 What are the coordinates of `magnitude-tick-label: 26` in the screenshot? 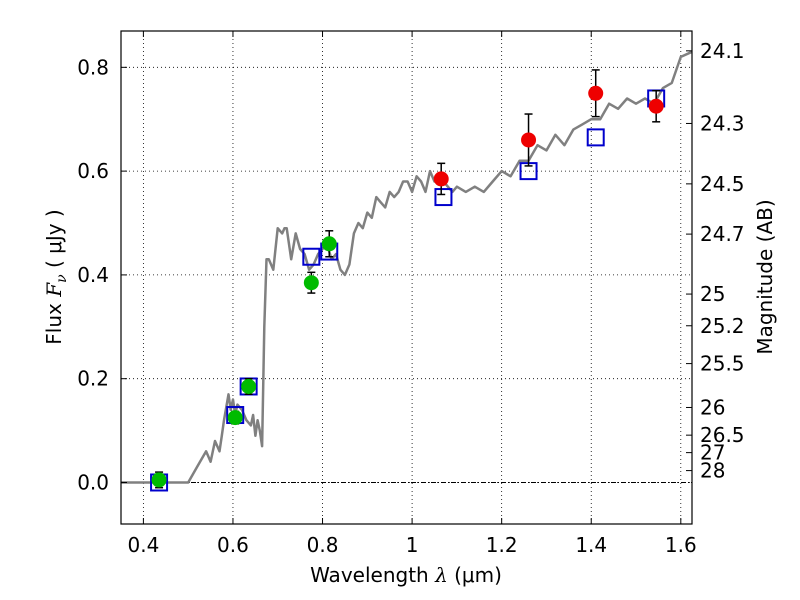 It's located at (712, 407).